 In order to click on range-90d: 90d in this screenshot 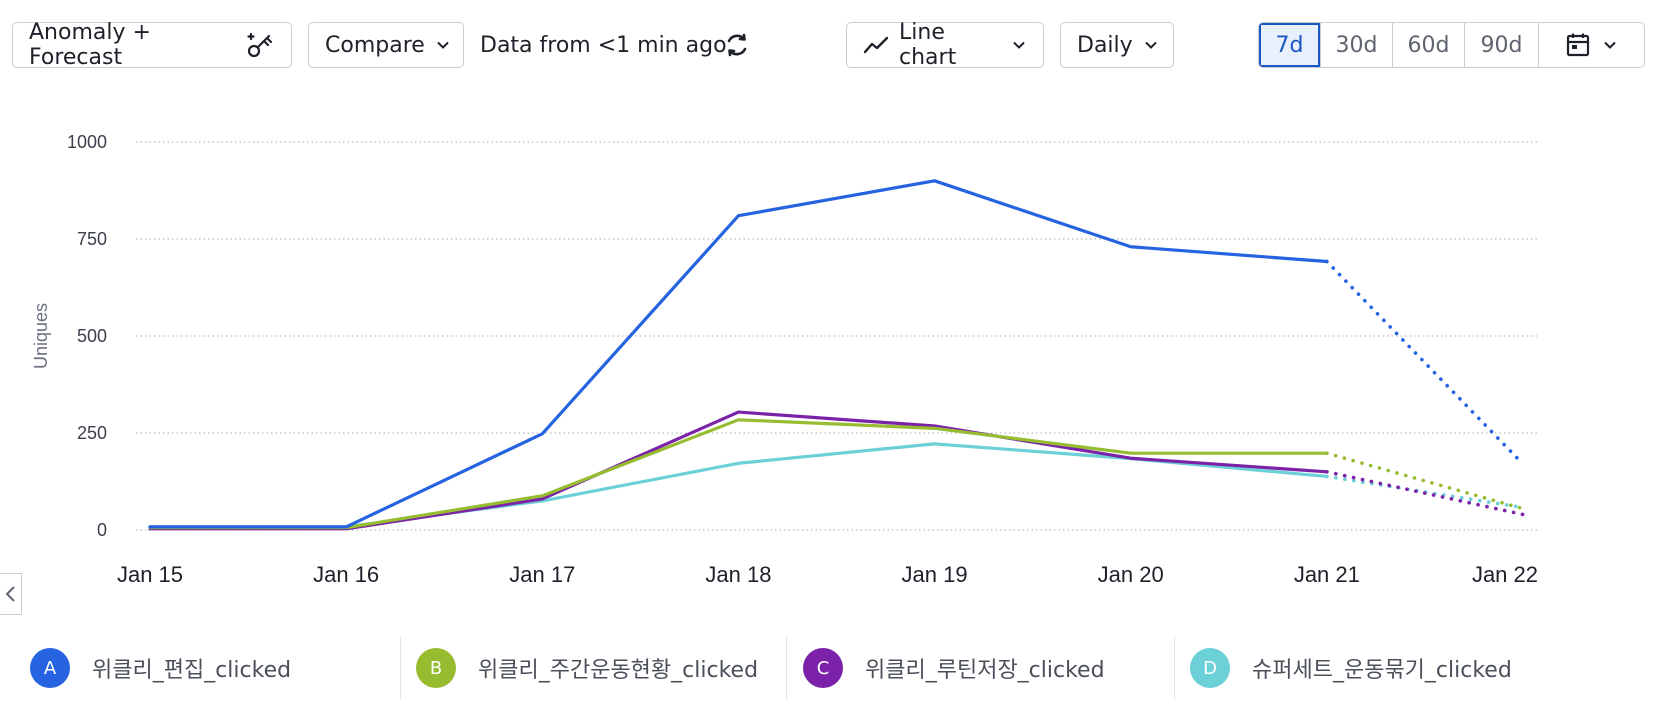, I will do `click(1502, 45)`.